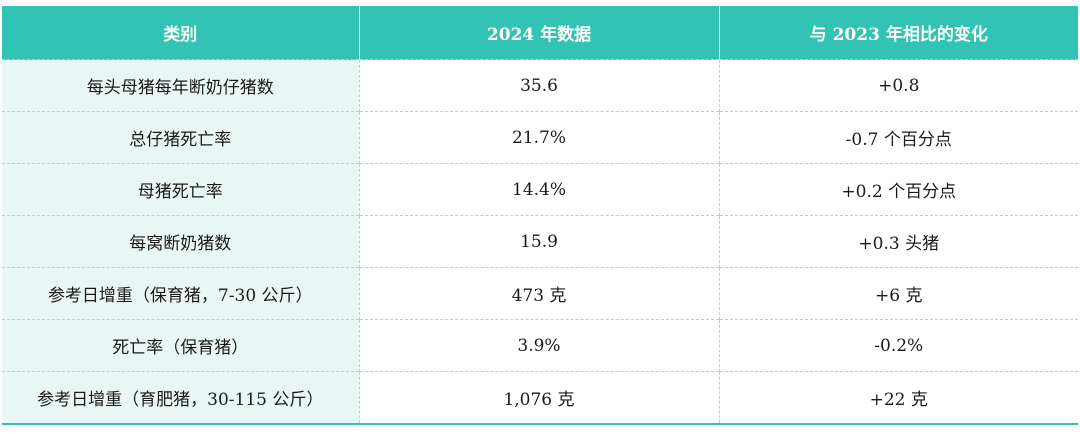  Describe the element at coordinates (181, 85) in the screenshot. I see `category-cell: 每头母猪每年断奶仔猪数` at that location.